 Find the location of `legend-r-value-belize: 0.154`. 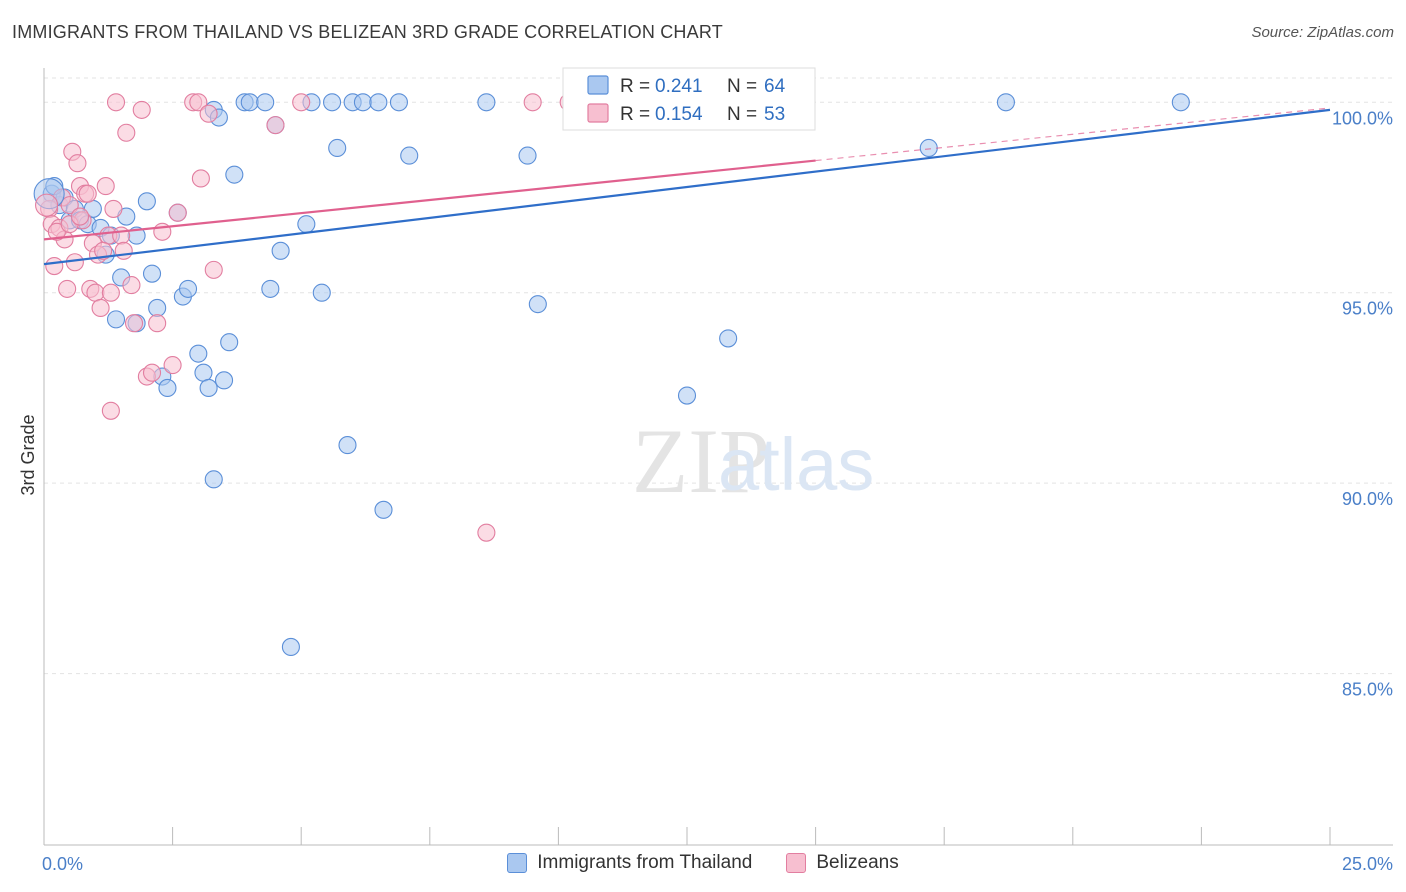

legend-r-value-belize: 0.154 is located at coordinates (679, 114).